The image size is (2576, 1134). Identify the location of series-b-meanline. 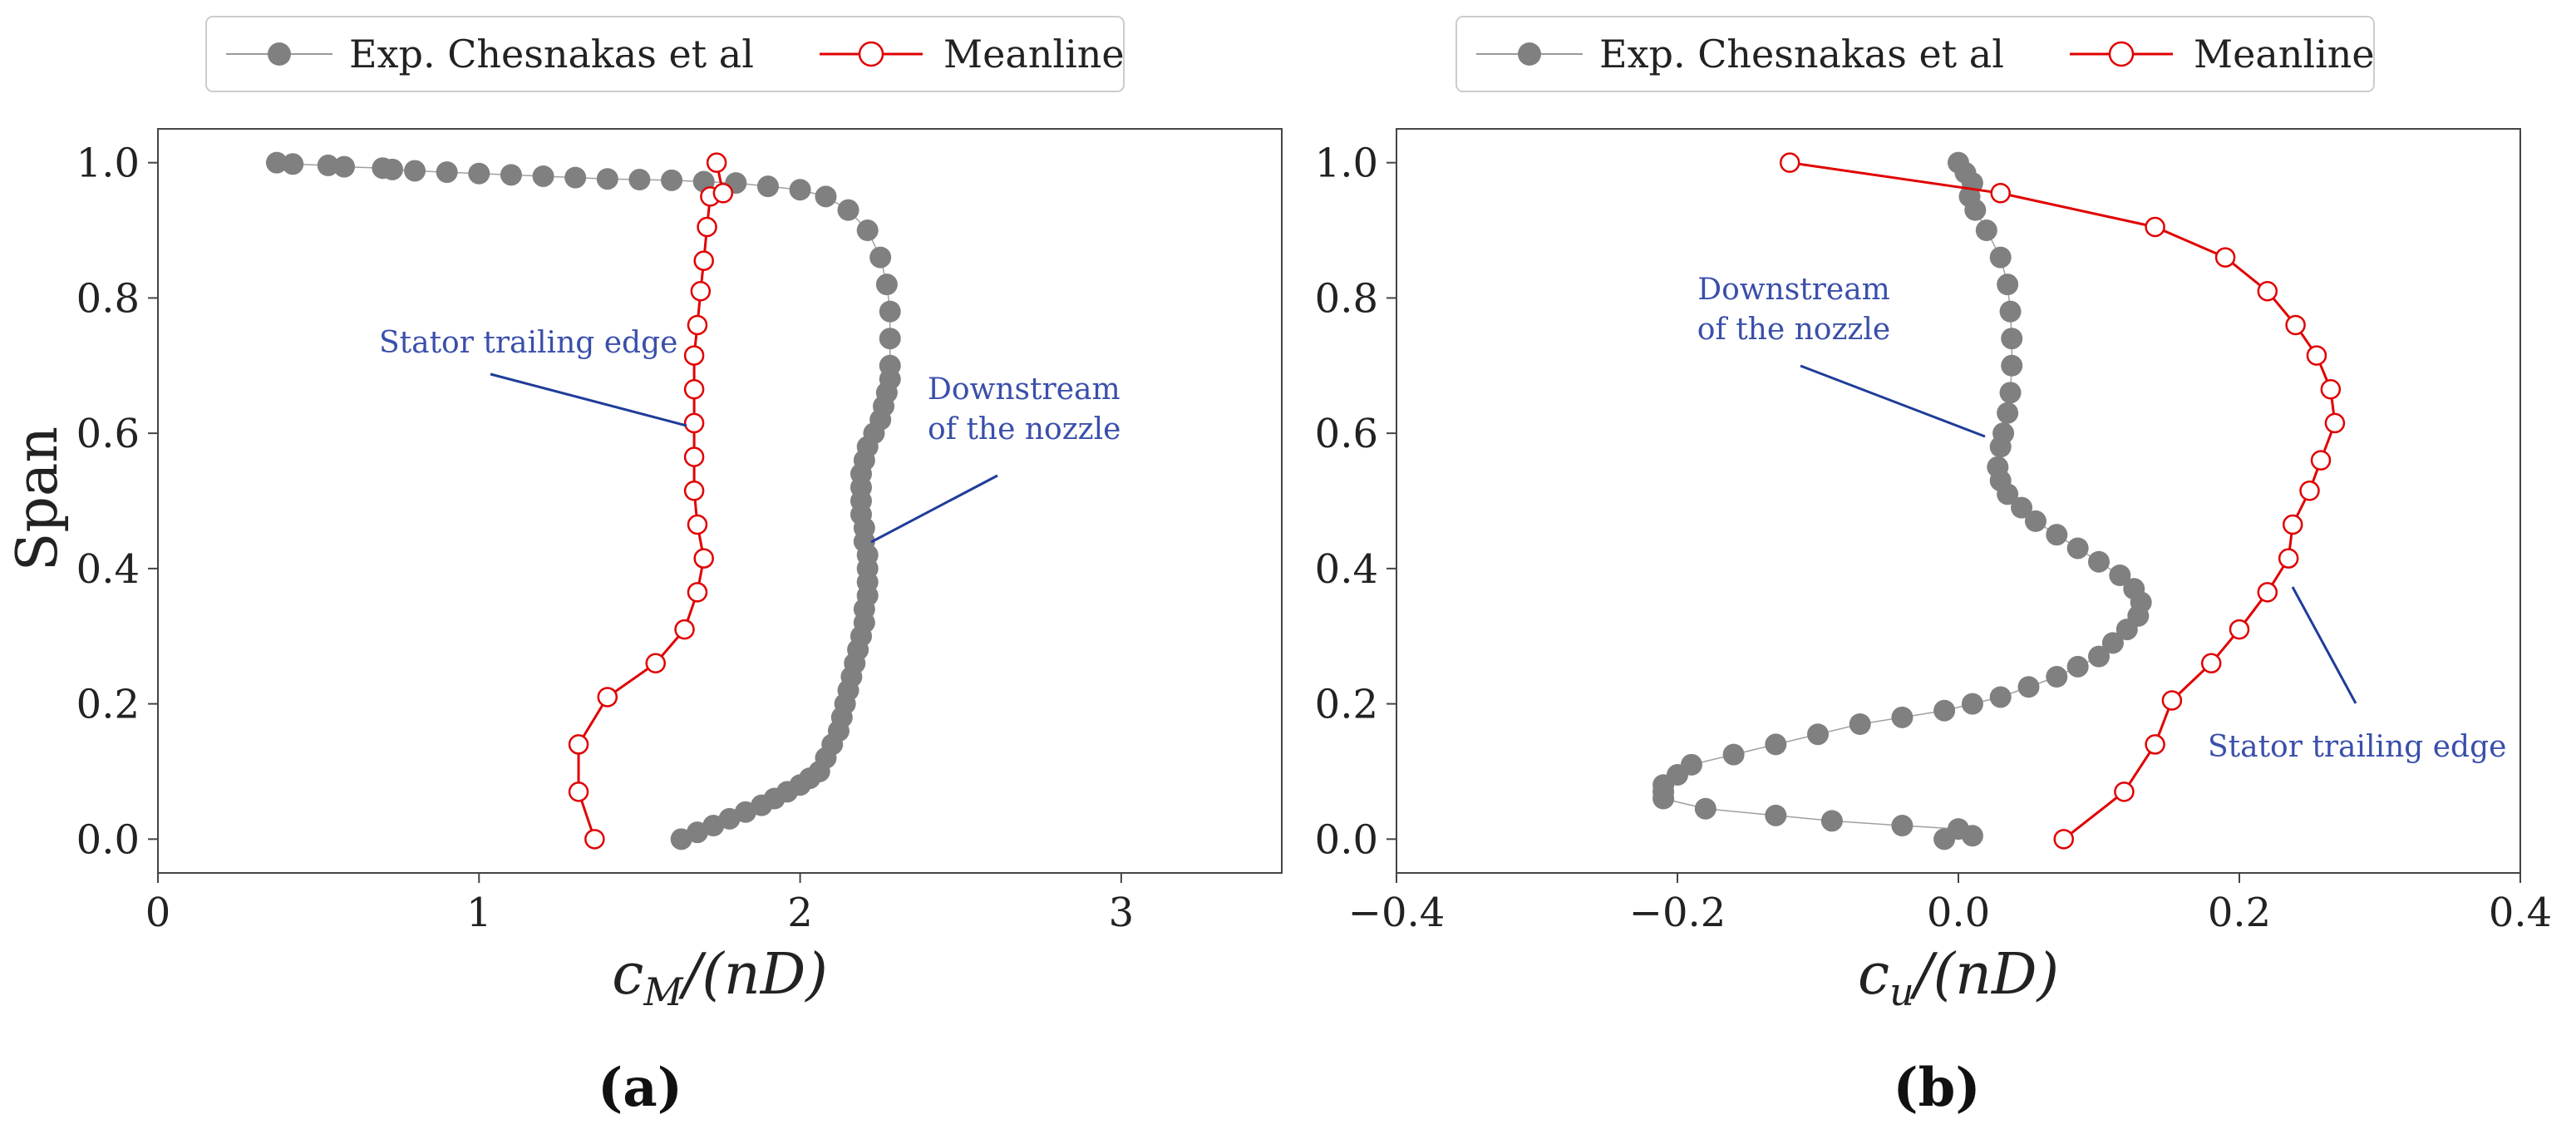
(2062, 501).